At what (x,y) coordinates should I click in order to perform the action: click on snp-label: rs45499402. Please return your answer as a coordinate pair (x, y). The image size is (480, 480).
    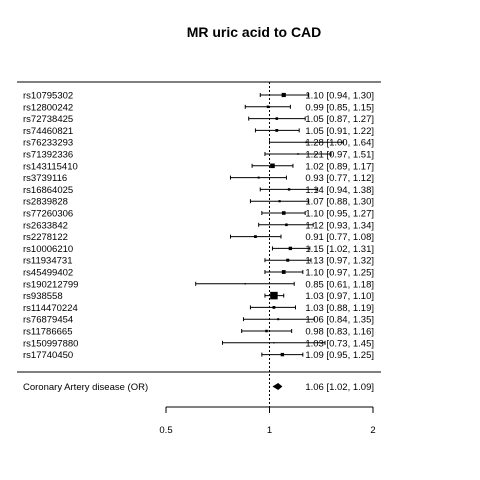
    Looking at the image, I should click on (48, 273).